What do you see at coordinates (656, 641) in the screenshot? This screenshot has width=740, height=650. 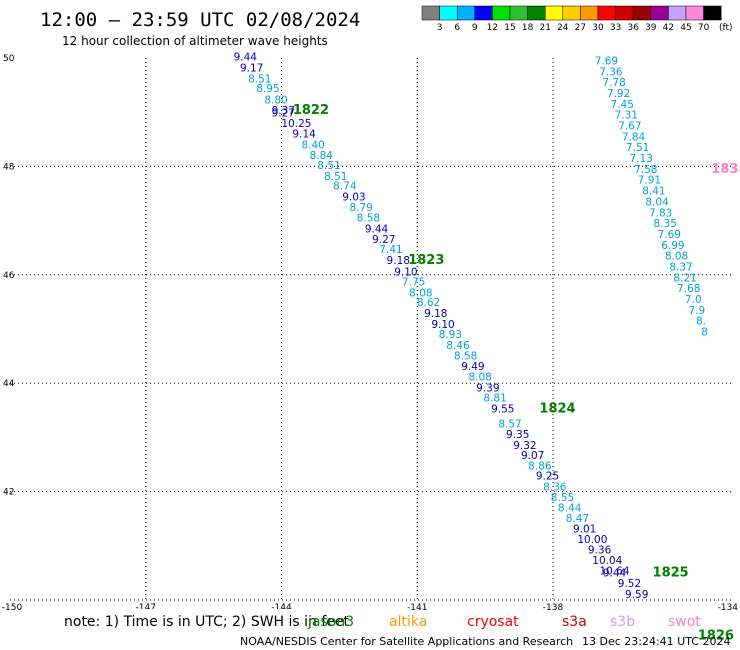 I see `timestamp-text: 13 Dec 23:24:41 UTC 2024` at bounding box center [656, 641].